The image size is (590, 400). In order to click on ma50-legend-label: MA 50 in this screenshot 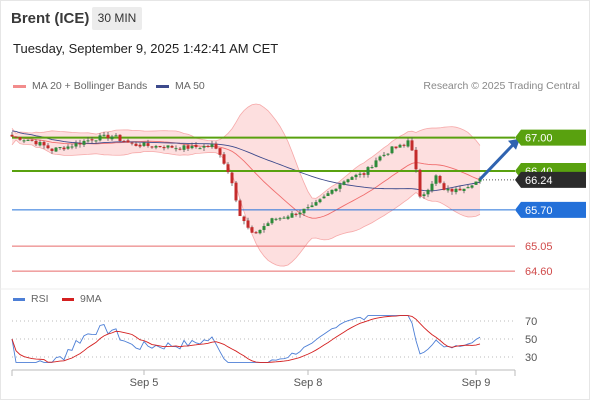, I will do `click(190, 86)`.